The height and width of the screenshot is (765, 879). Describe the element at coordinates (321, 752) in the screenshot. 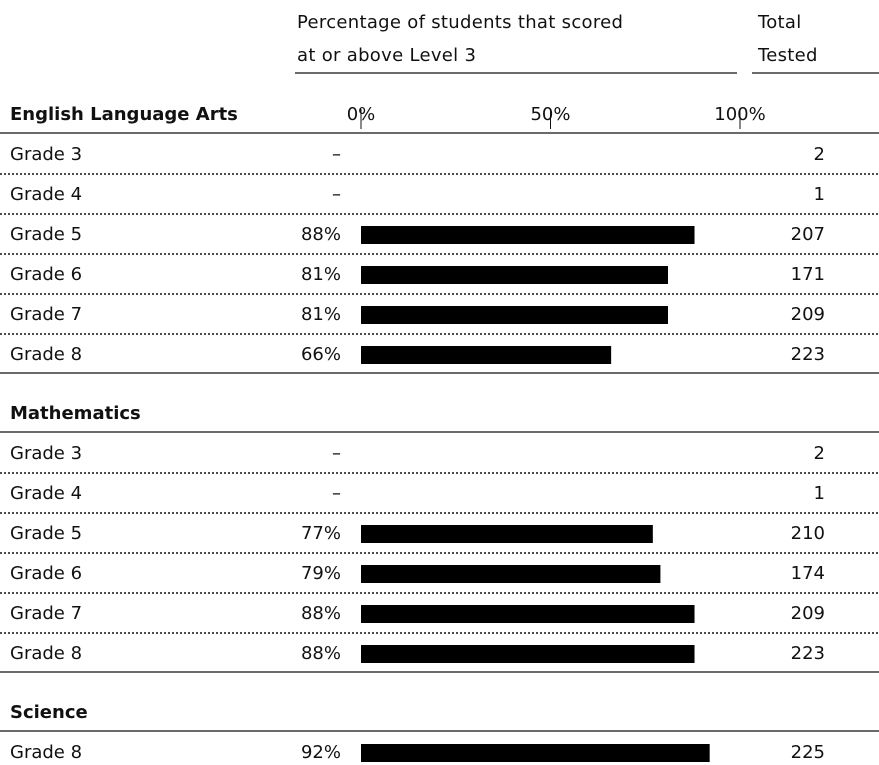

I see `percent-label: 92%` at that location.